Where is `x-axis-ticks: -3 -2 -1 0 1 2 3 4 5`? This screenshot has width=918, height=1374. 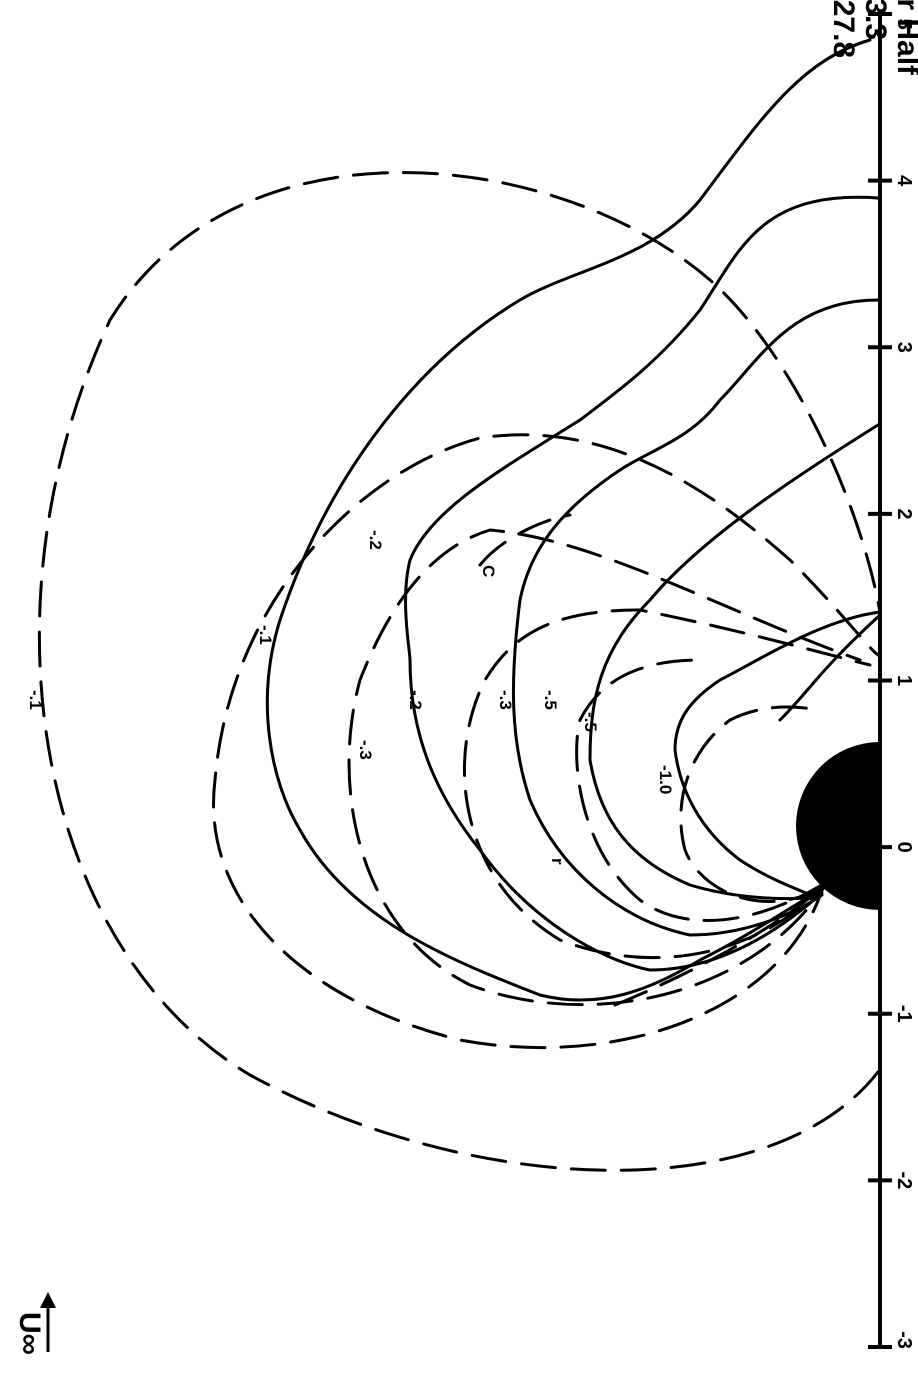 x-axis-ticks: -3 -2 -1 0 1 2 3 4 5 is located at coordinates (891, 680).